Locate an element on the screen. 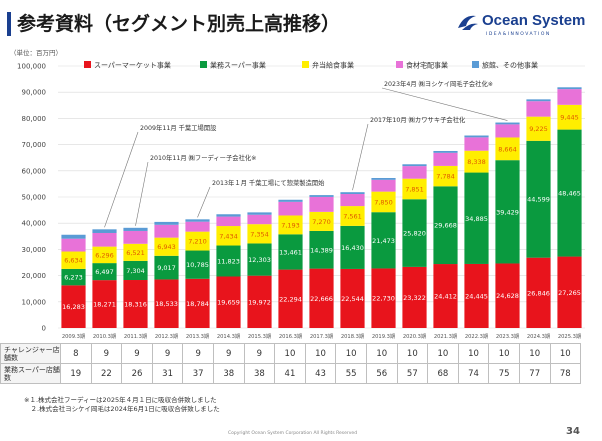 Image resolution: width=602 pixels, height=441 pixels. table-cell: 74 is located at coordinates (473, 373).